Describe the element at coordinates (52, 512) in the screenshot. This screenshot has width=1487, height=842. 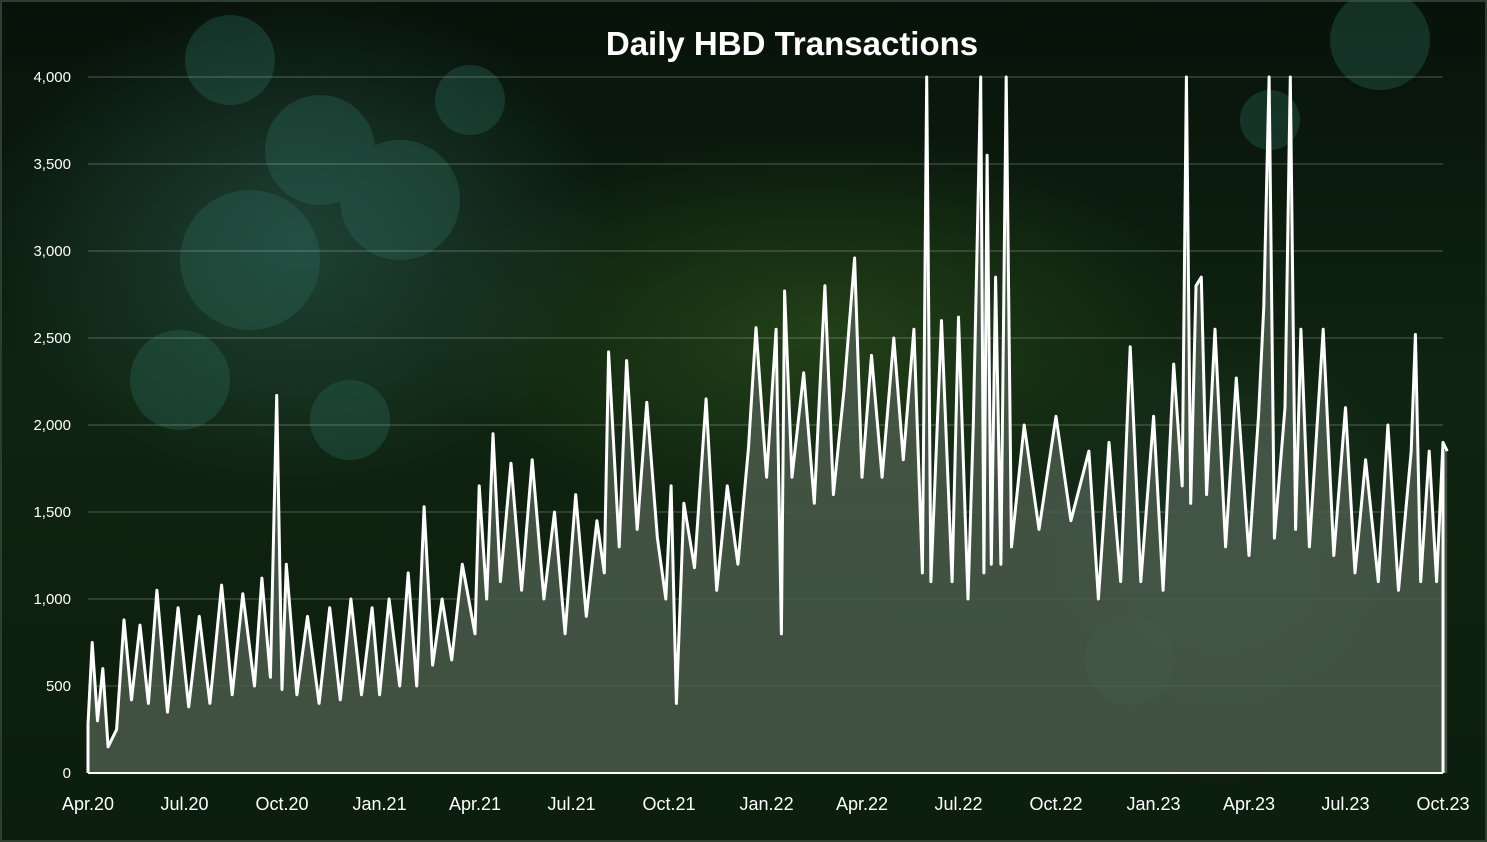
I see `y-tick-label: 1,500` at that location.